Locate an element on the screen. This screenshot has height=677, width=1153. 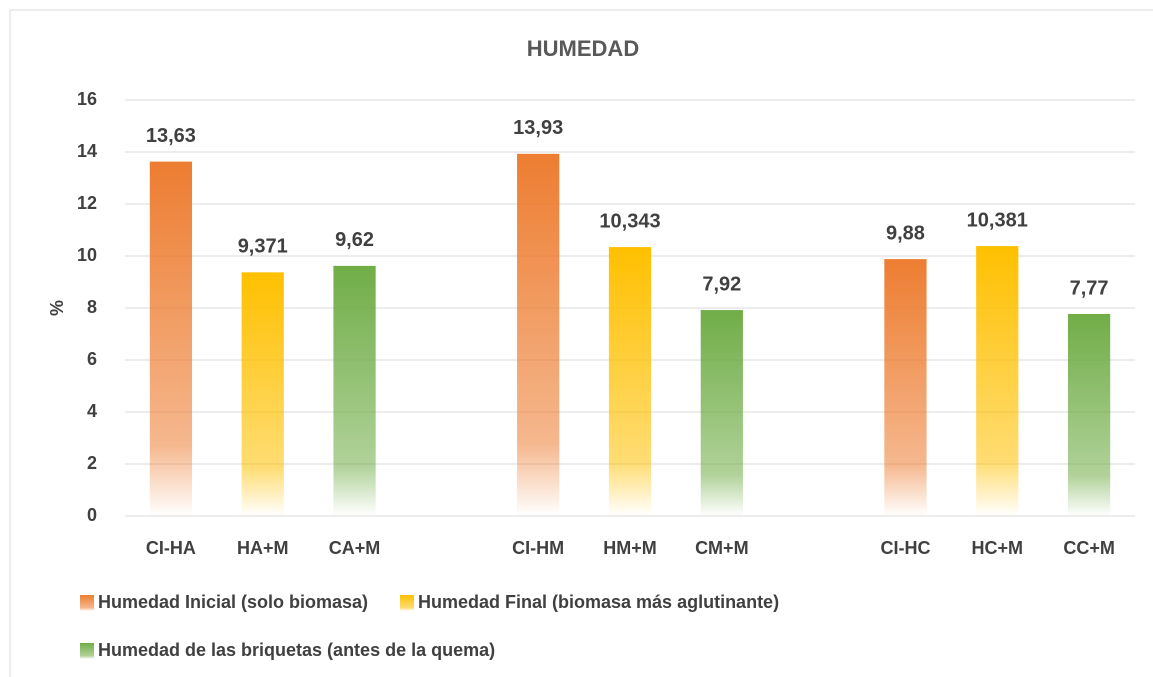
data-label: 9,371 is located at coordinates (263, 247).